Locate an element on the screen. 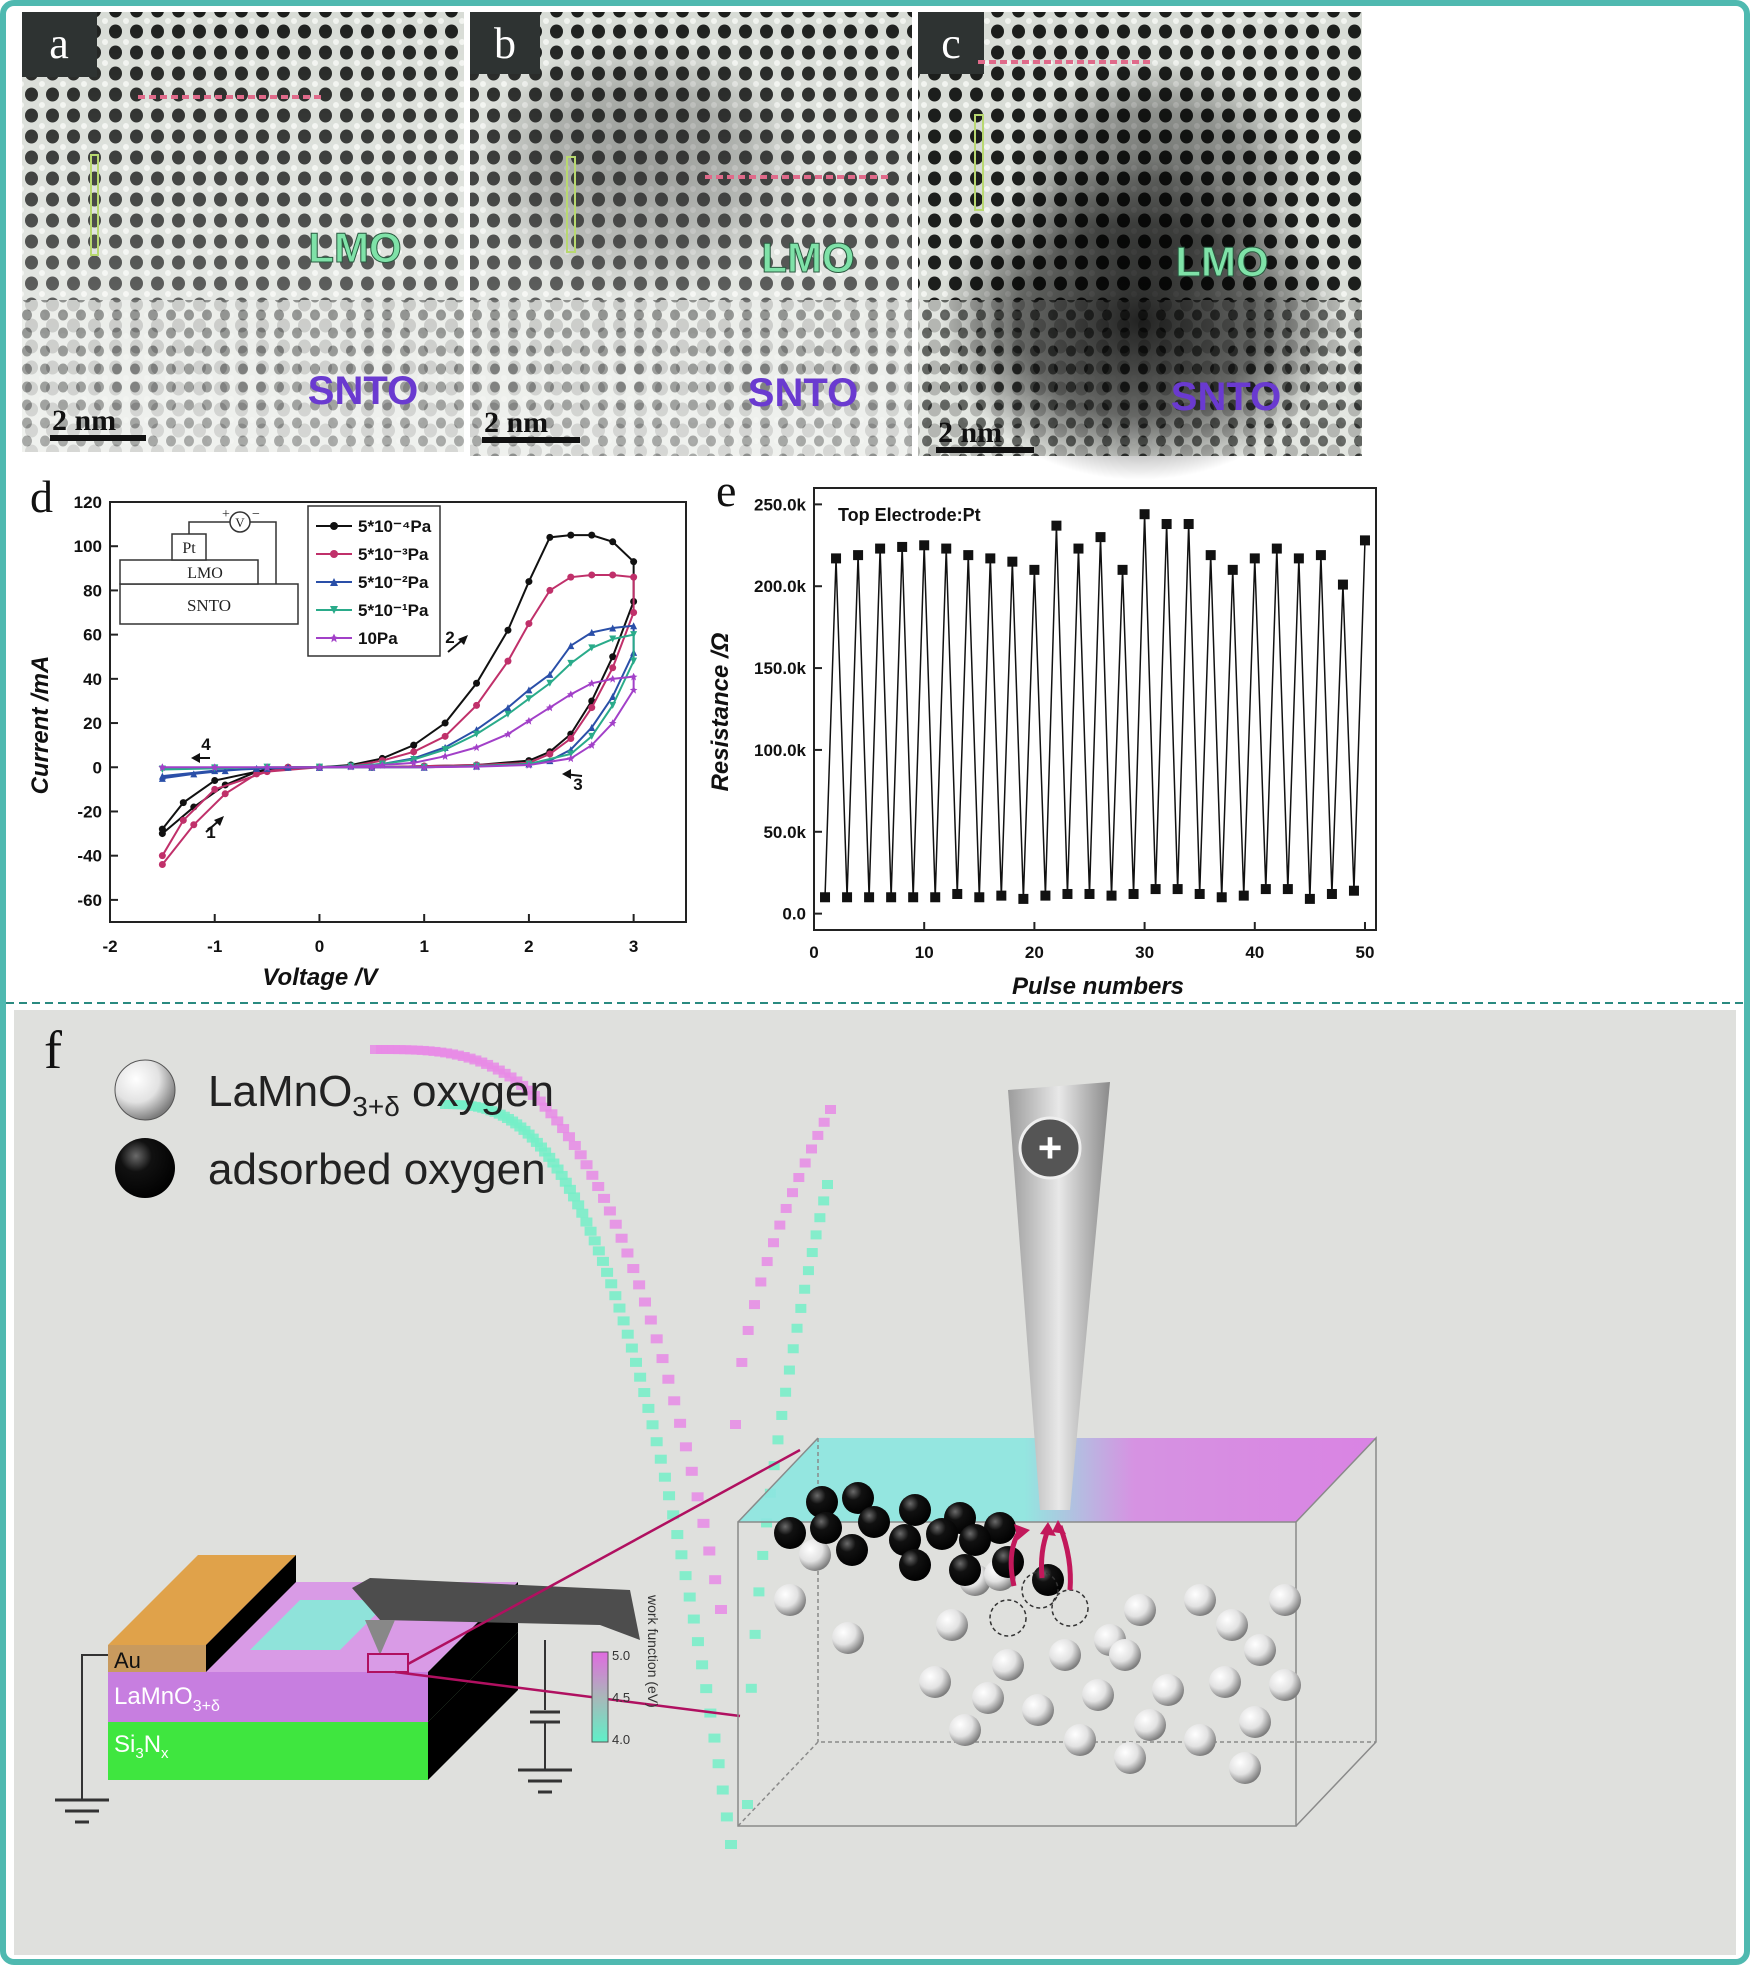  iv-y-tick-label: 120 is located at coordinates (88, 502).